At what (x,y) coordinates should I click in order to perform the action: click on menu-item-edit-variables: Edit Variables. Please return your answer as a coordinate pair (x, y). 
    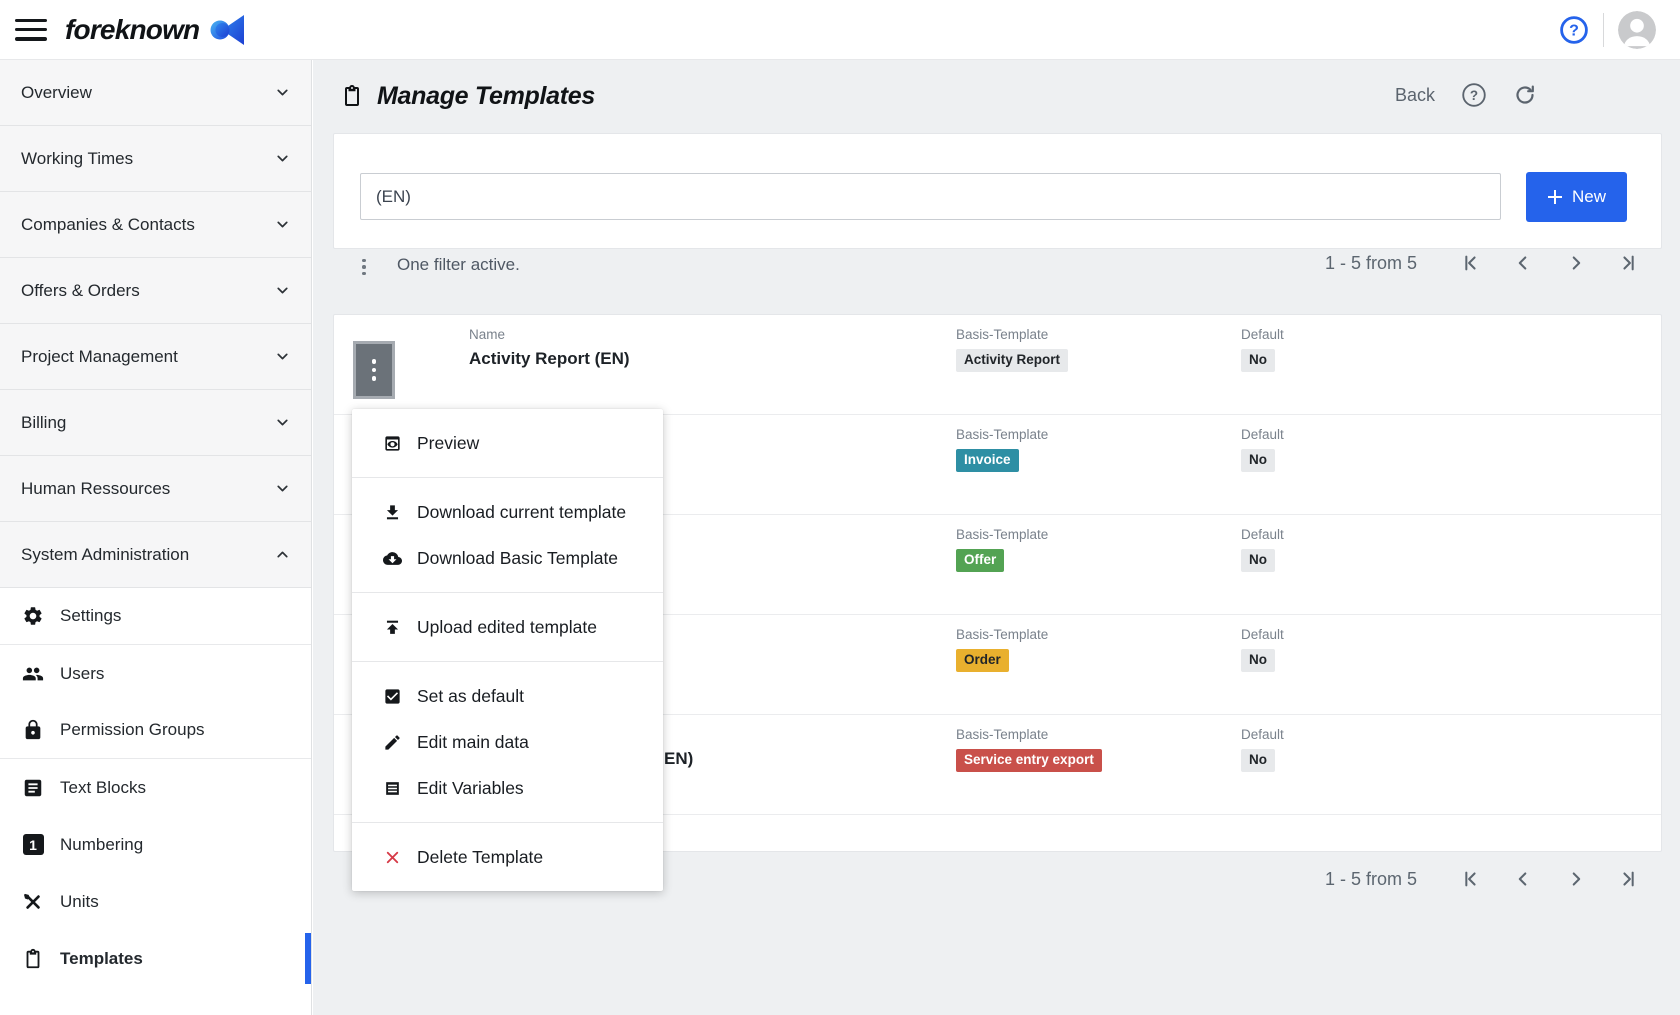
    Looking at the image, I should click on (507, 788).